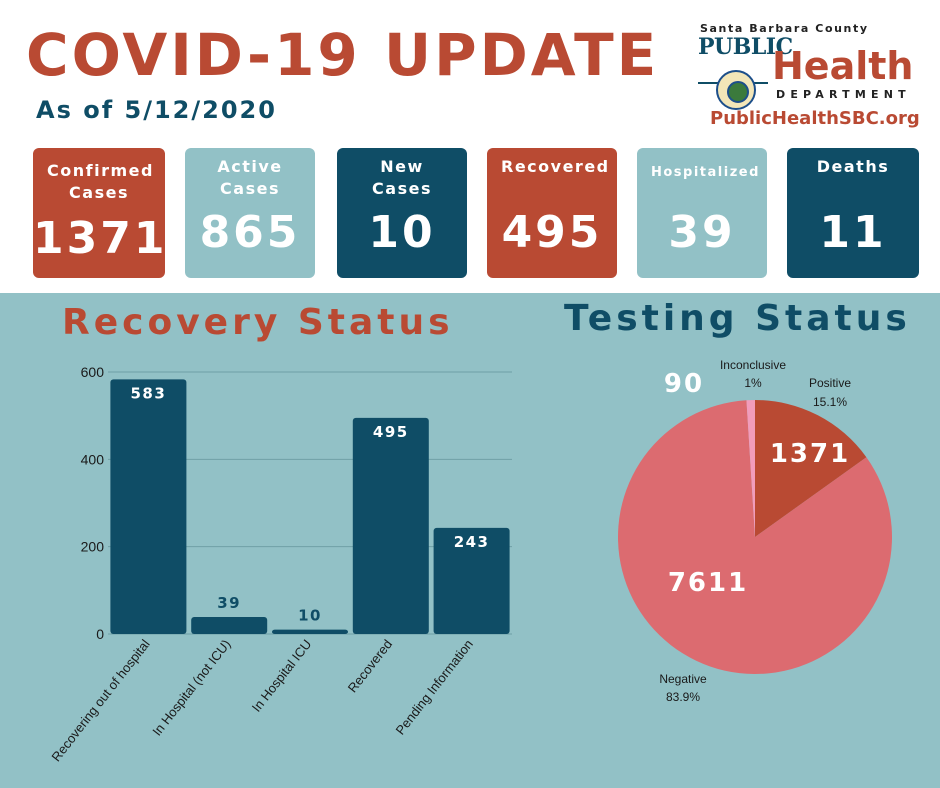 Image resolution: width=940 pixels, height=788 pixels. What do you see at coordinates (750, 468) in the screenshot?
I see `pie-slice-inconclusive` at bounding box center [750, 468].